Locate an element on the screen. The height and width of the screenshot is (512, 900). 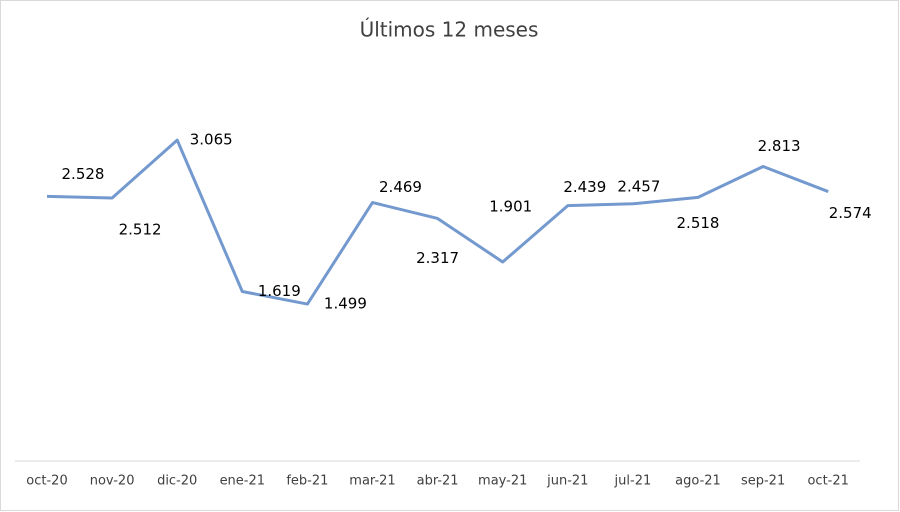
data-label: 1.619 is located at coordinates (279, 291).